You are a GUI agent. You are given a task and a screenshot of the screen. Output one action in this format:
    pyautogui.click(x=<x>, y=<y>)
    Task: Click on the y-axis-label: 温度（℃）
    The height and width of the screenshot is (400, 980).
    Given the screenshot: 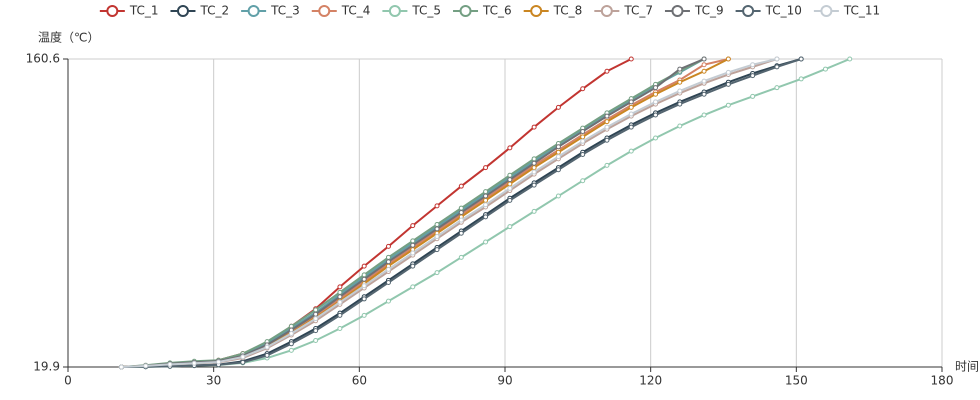 What is the action you would take?
    pyautogui.click(x=68, y=37)
    